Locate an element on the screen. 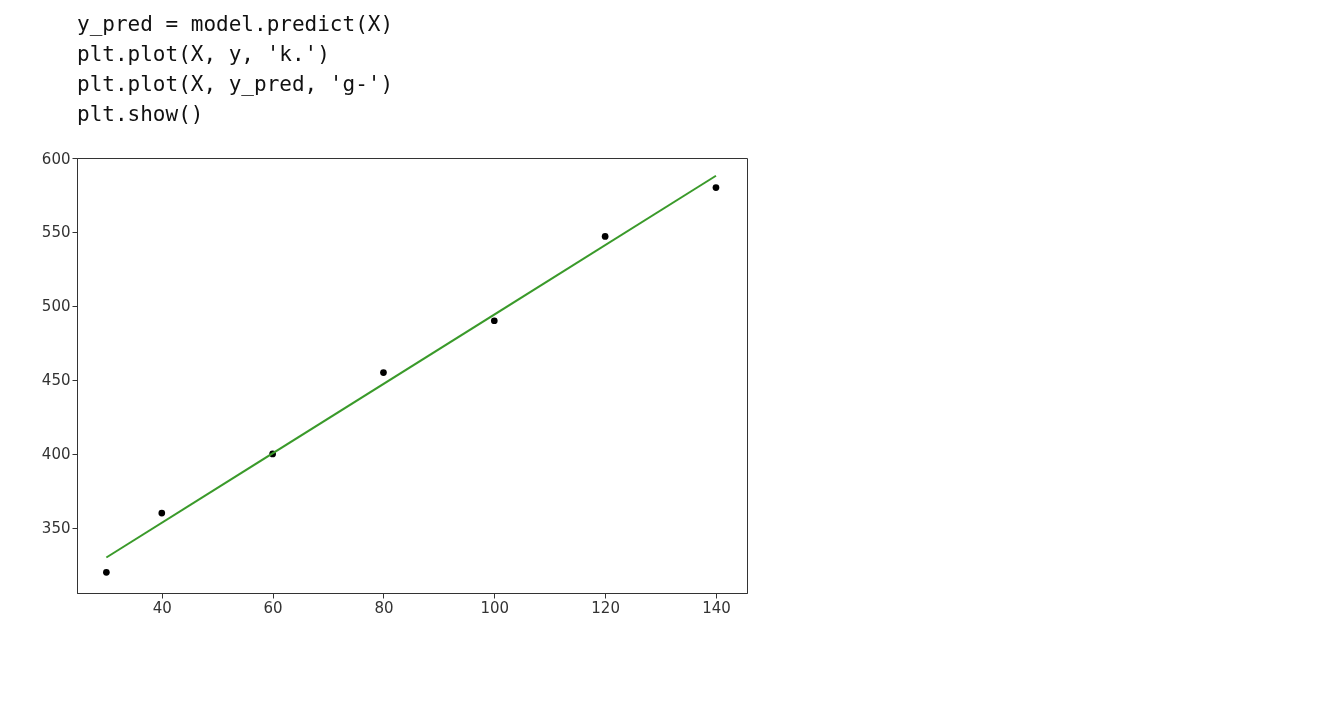 Image resolution: width=1326 pixels, height=704 pixels. y-tick-label: 500 is located at coordinates (56, 306).